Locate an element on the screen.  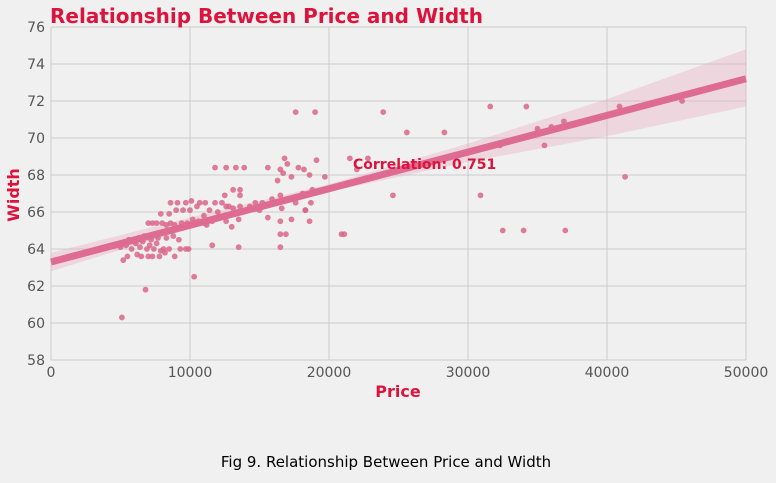
chart-title: Relationship Between Price and Width is located at coordinates (266, 16).